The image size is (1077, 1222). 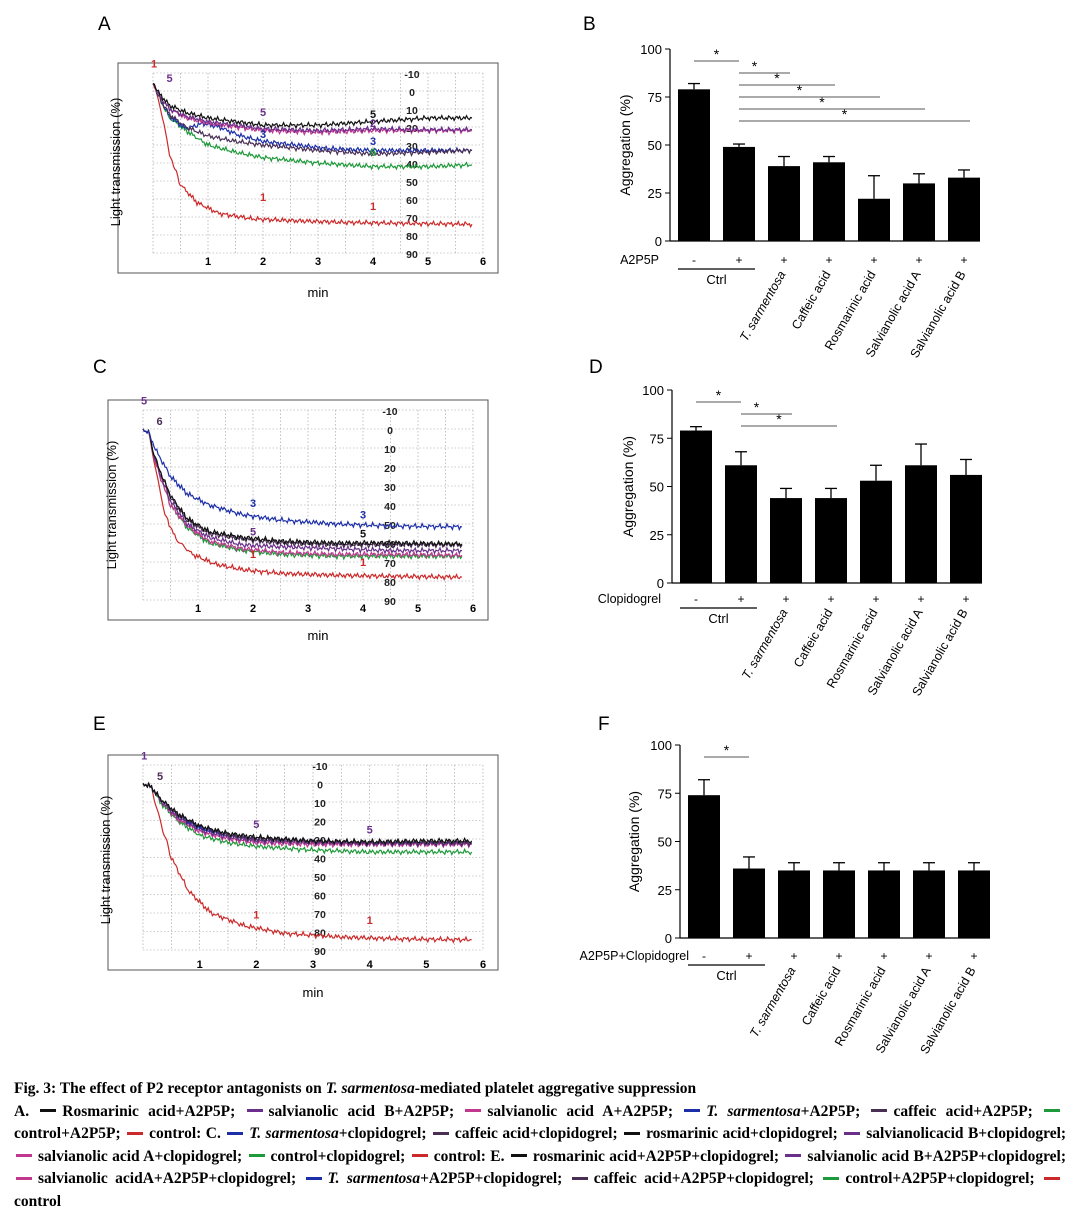 What do you see at coordinates (254, 1111) in the screenshot?
I see `legend-swatch-purple` at bounding box center [254, 1111].